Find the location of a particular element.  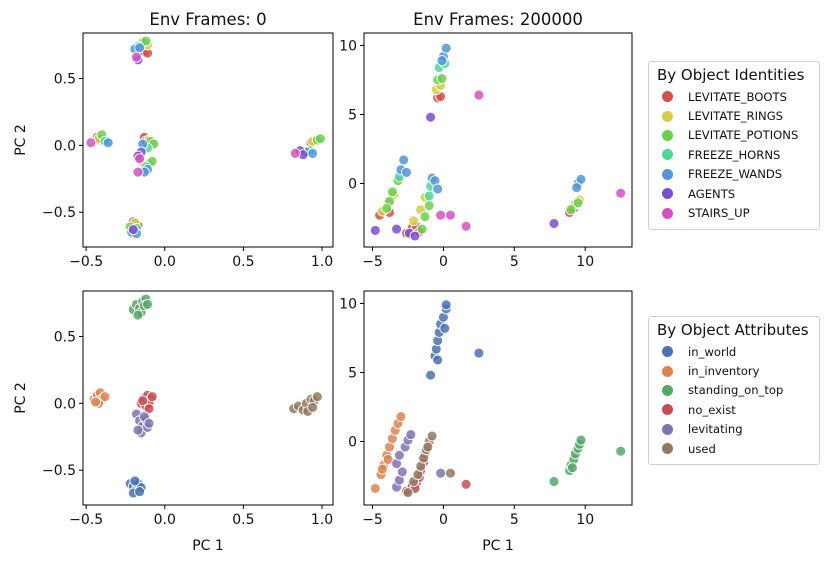

y-tick-label: 5 is located at coordinates (352, 373).